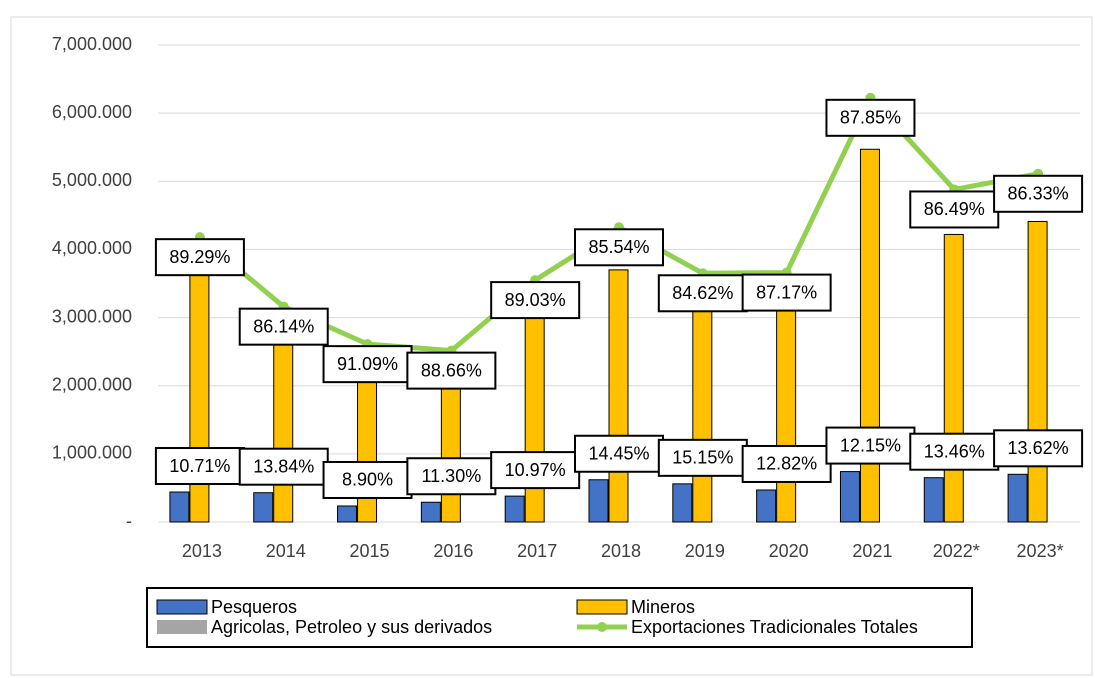 This screenshot has height=678, width=1095. What do you see at coordinates (202, 551) in the screenshot?
I see `x-tick-label: 2013` at bounding box center [202, 551].